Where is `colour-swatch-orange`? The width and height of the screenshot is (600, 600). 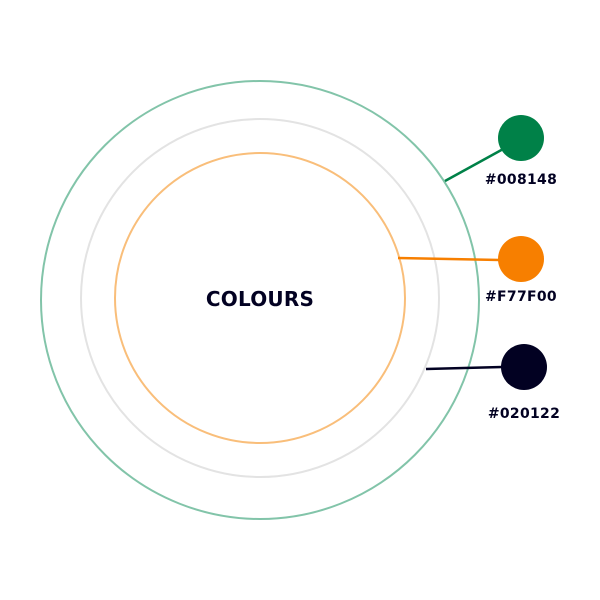
colour-swatch-orange is located at coordinates (521, 259).